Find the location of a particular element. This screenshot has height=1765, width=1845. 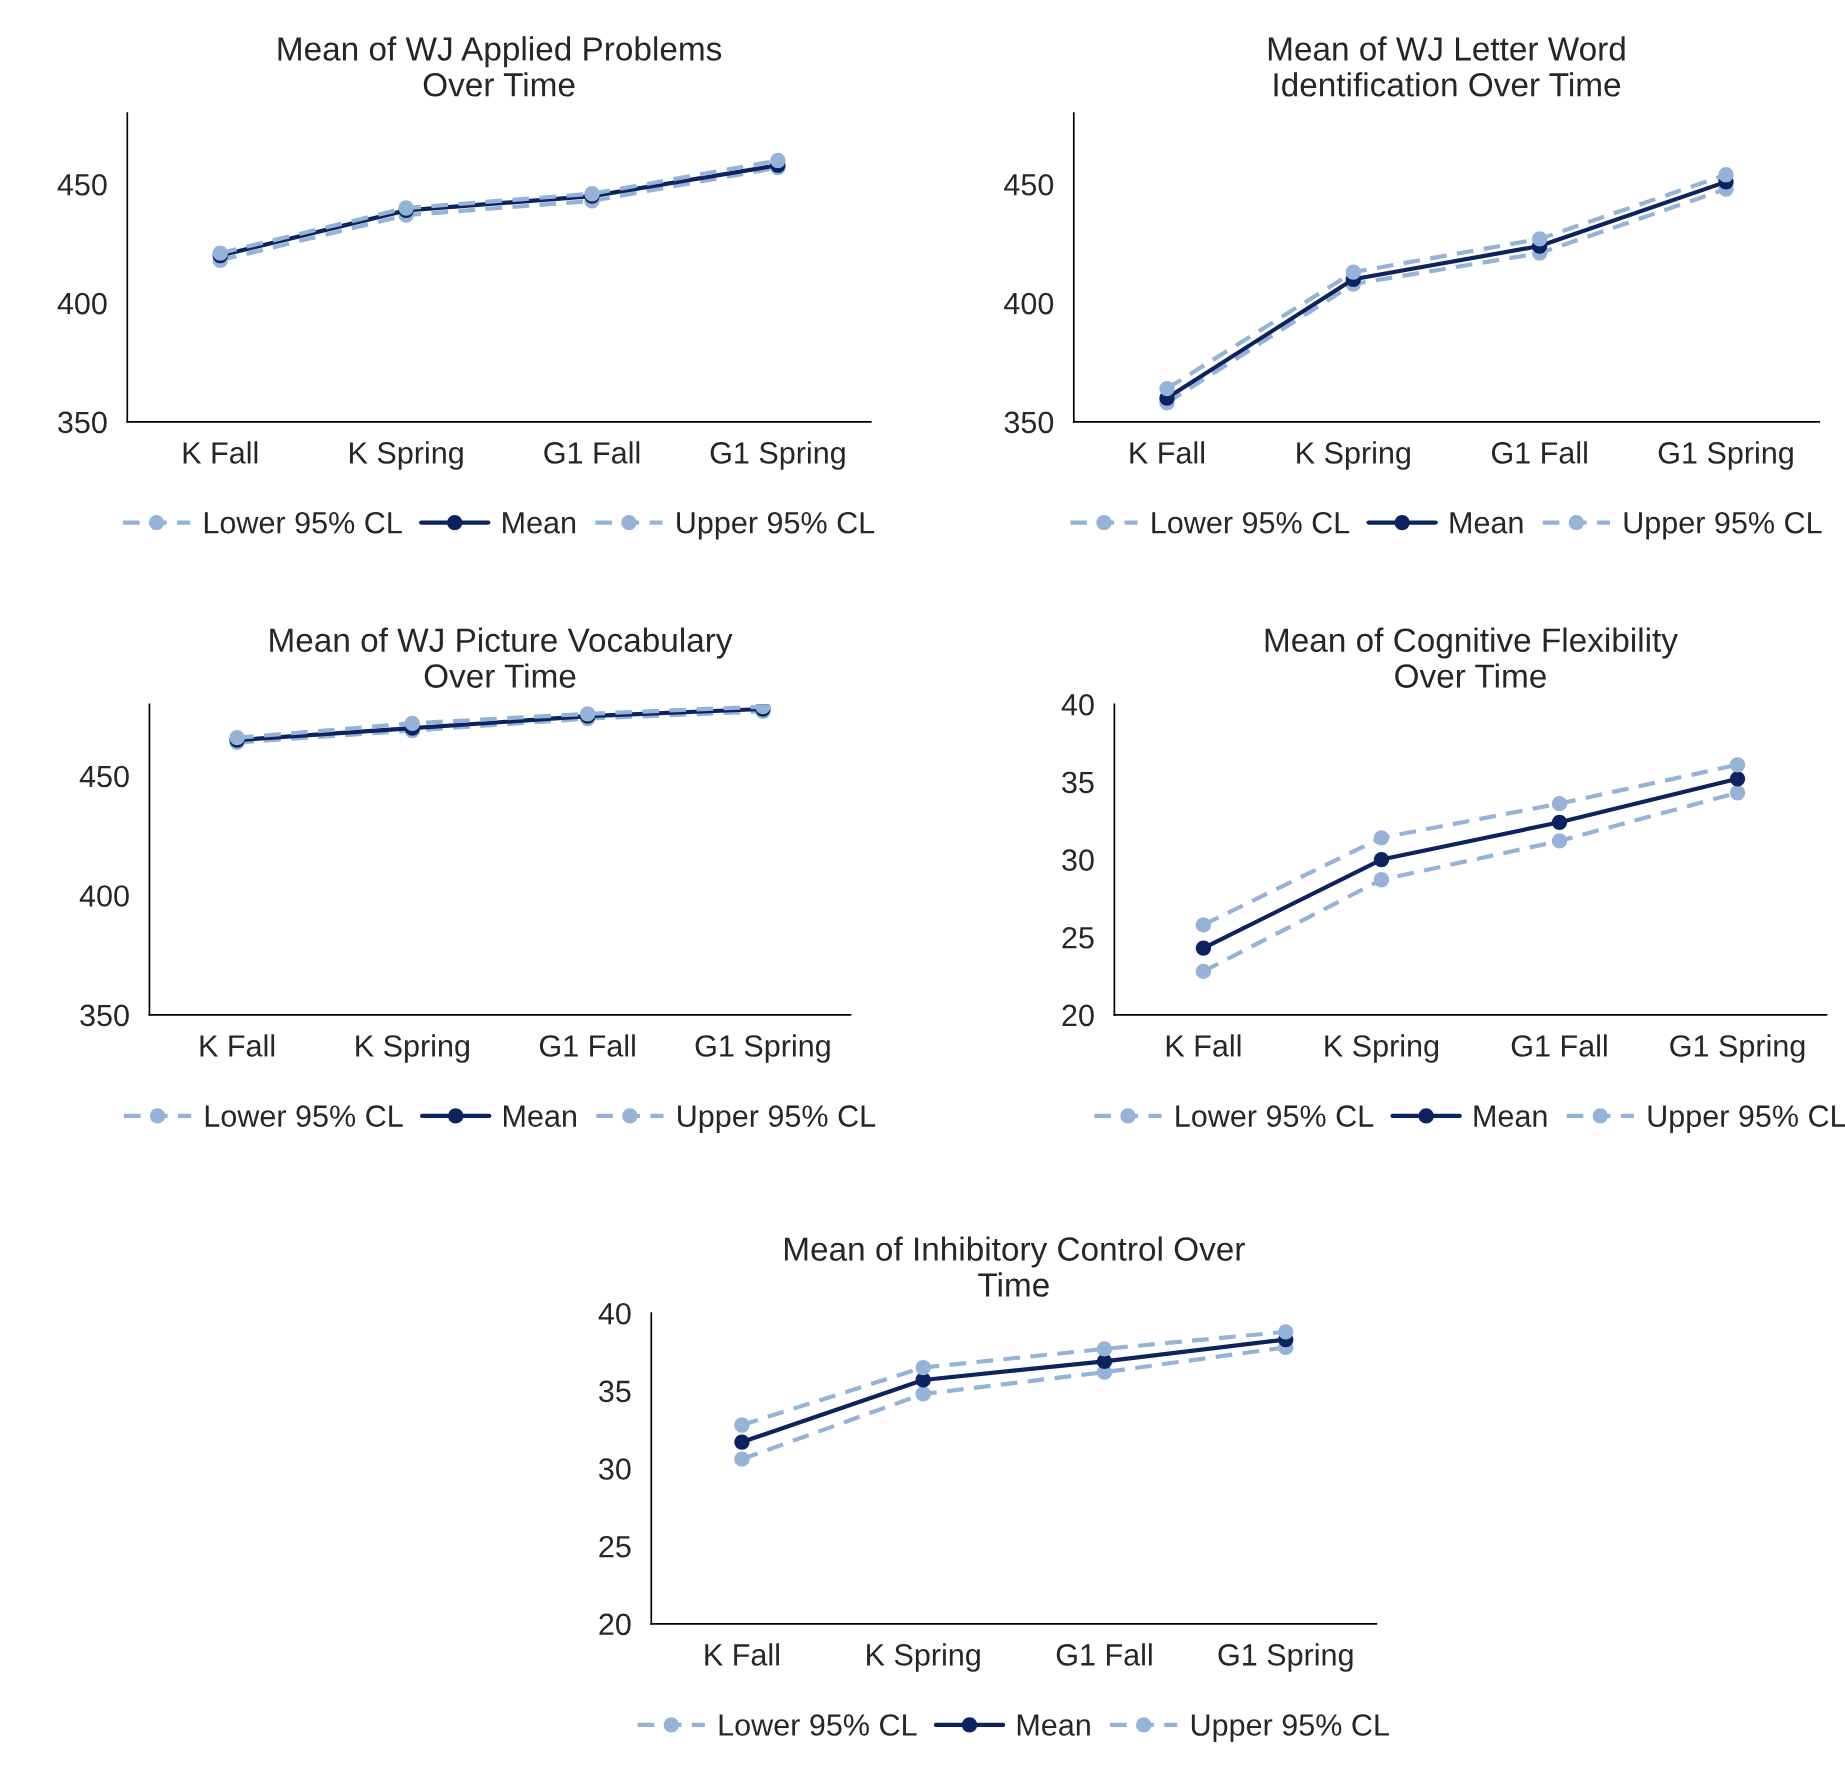

chart-title: Mean of WJ Applied Problems Over Time is located at coordinates (500, 66).